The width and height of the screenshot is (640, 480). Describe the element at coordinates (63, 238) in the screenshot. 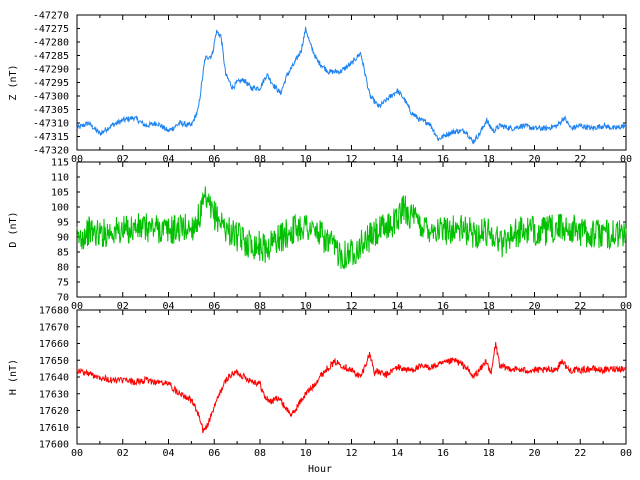

I see `y-tick-label: 90` at that location.